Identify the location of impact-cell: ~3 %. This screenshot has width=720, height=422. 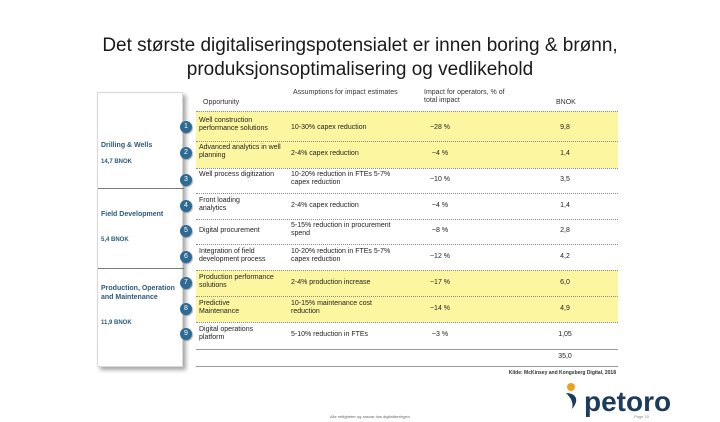
(440, 334).